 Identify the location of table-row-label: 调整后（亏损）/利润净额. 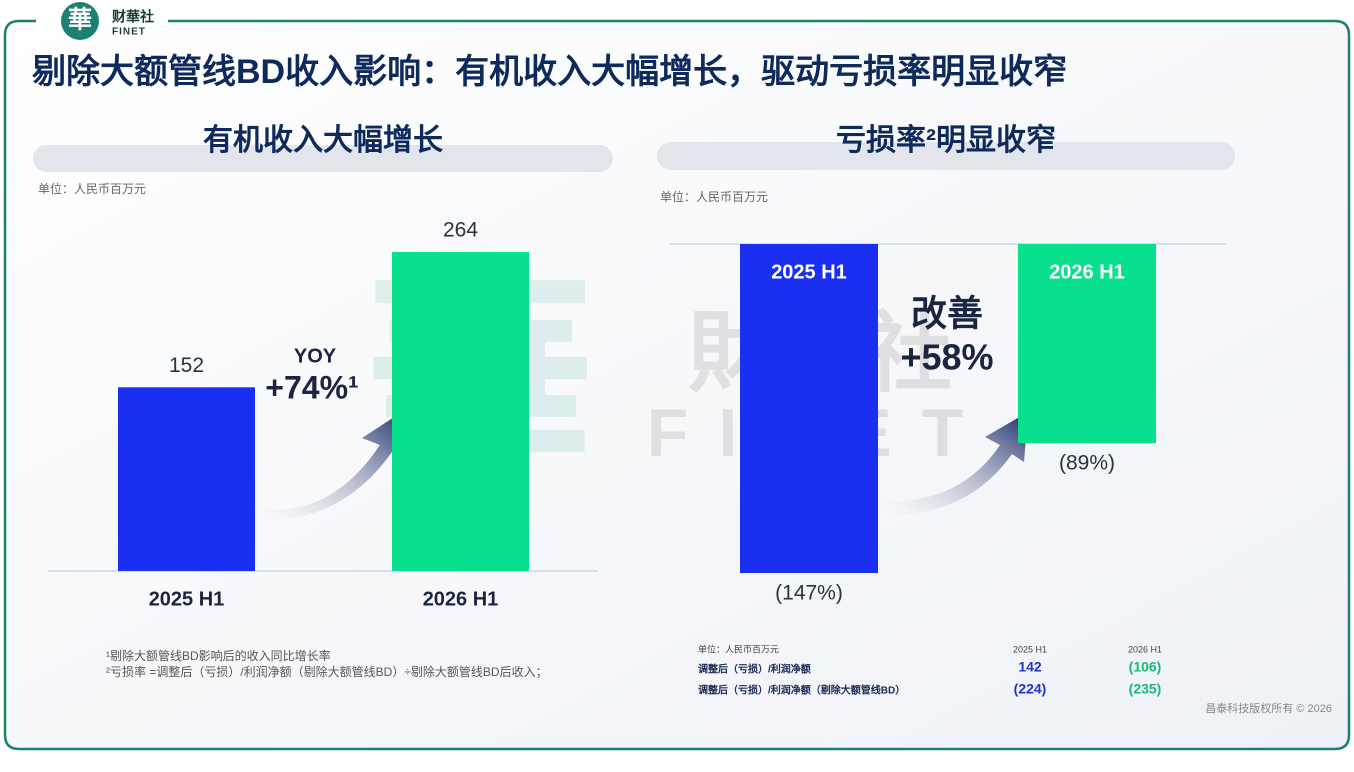
(754, 669).